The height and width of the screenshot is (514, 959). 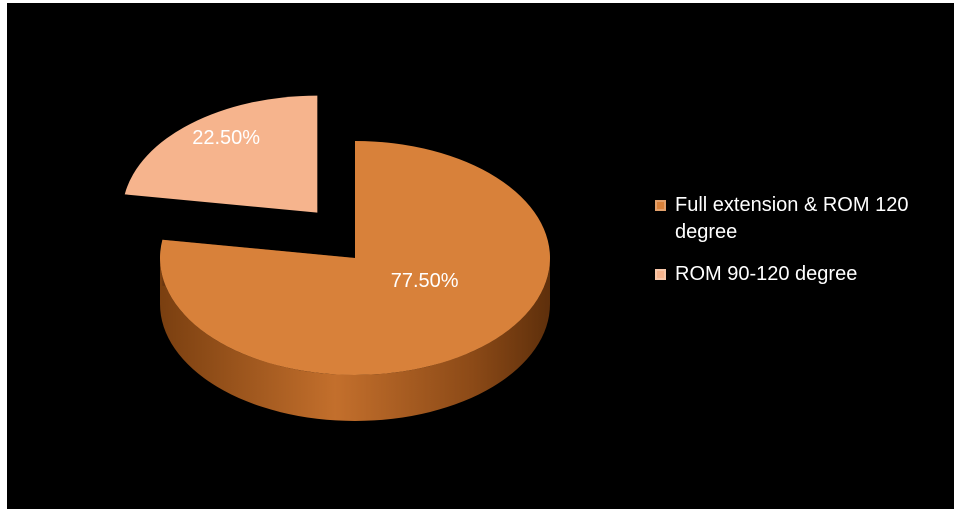 I want to click on legend-label-full-extension: Full extension & ROM 120 degree, so click(x=792, y=218).